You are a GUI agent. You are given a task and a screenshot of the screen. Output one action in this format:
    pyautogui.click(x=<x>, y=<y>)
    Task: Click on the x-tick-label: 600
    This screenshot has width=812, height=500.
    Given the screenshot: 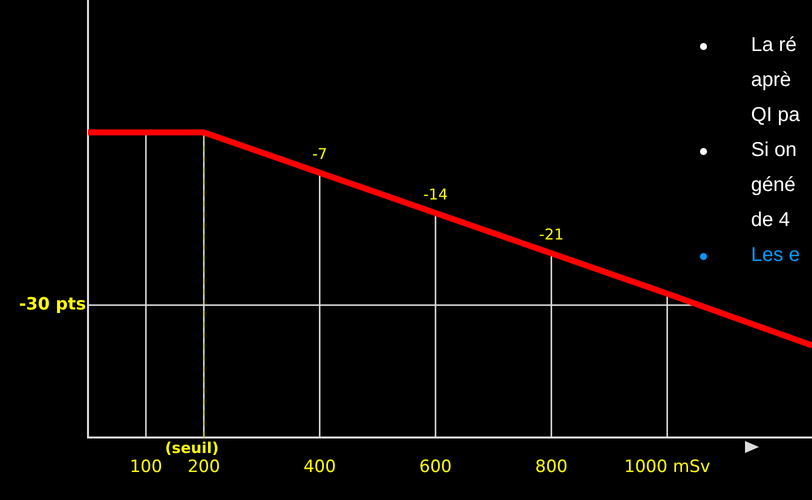 What is the action you would take?
    pyautogui.click(x=435, y=467)
    